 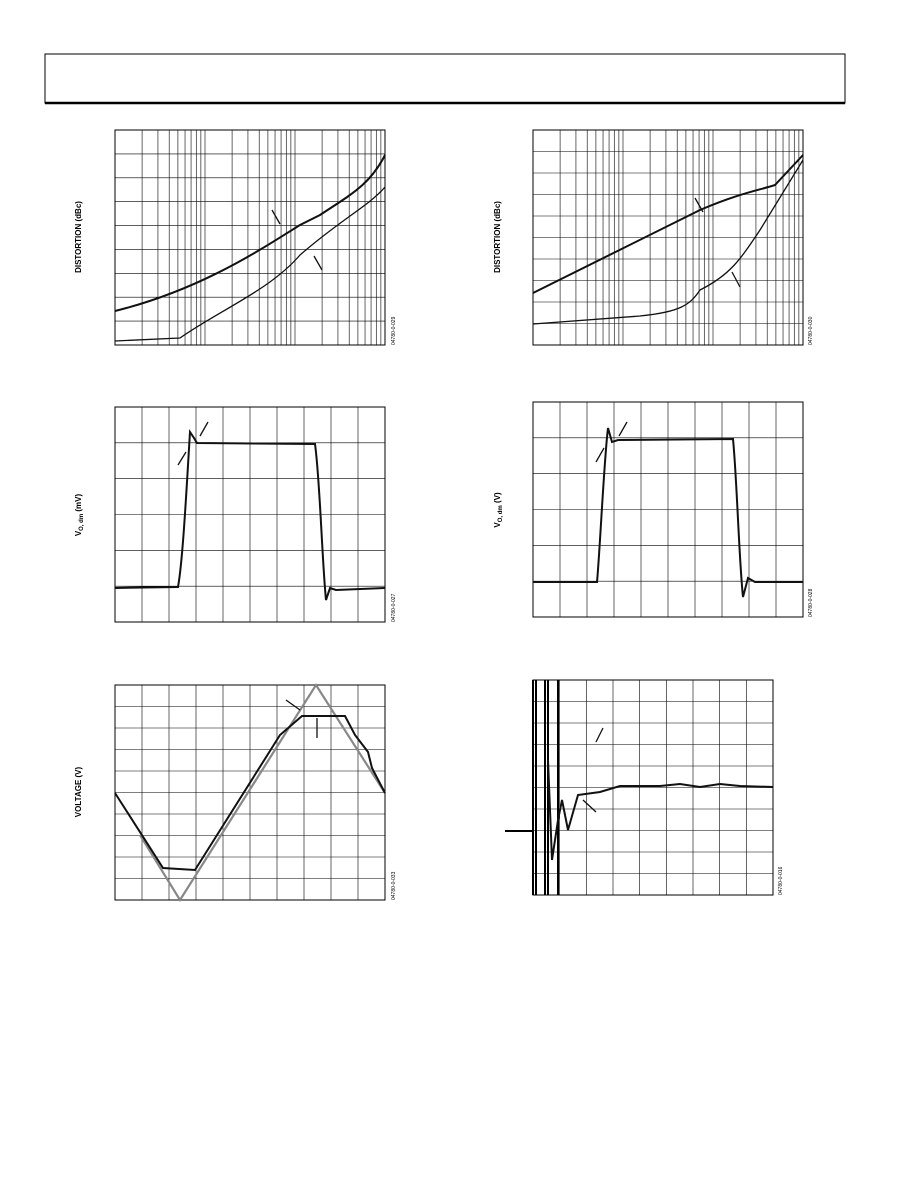 I want to click on figure-code: 04780-0-030, so click(x=811, y=330).